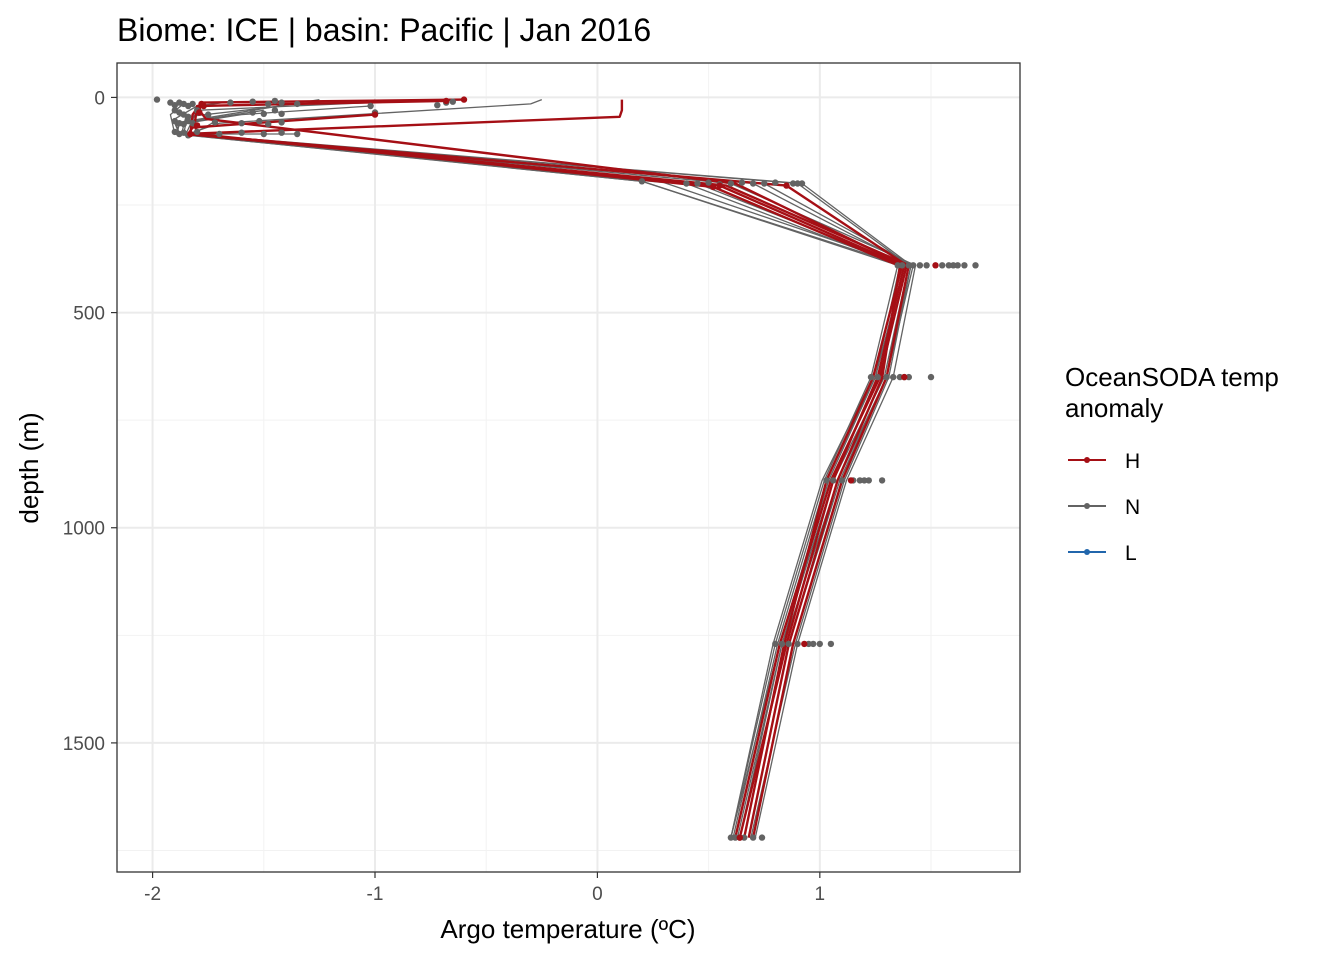 The width and height of the screenshot is (1344, 960). I want to click on legend-keys: HNL, so click(1104, 507).